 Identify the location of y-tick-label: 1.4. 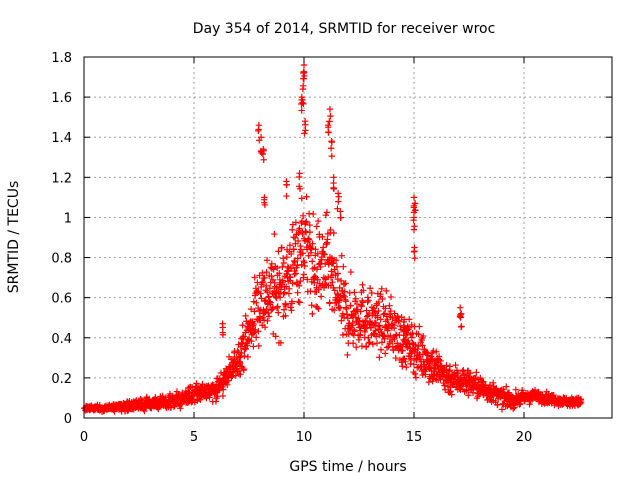
(61, 138).